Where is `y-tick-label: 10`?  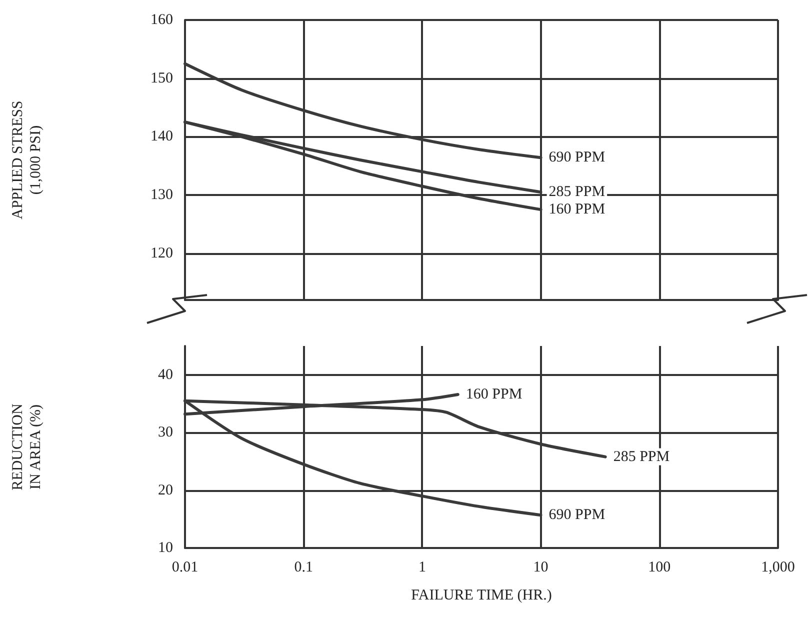
y-tick-label: 10 is located at coordinates (165, 548).